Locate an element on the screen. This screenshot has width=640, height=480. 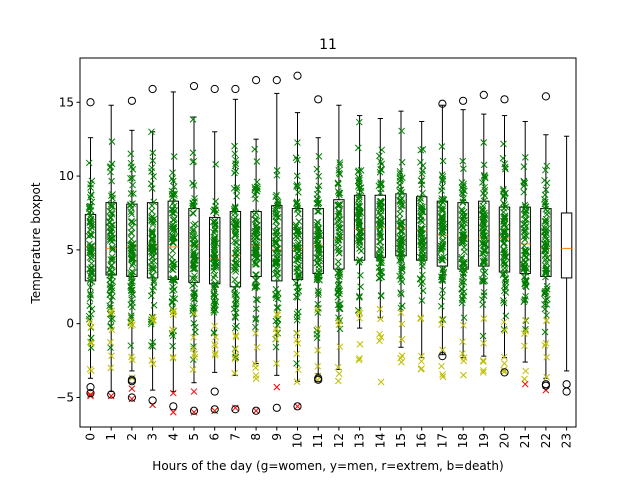
chart-title: 11 is located at coordinates (328, 45).